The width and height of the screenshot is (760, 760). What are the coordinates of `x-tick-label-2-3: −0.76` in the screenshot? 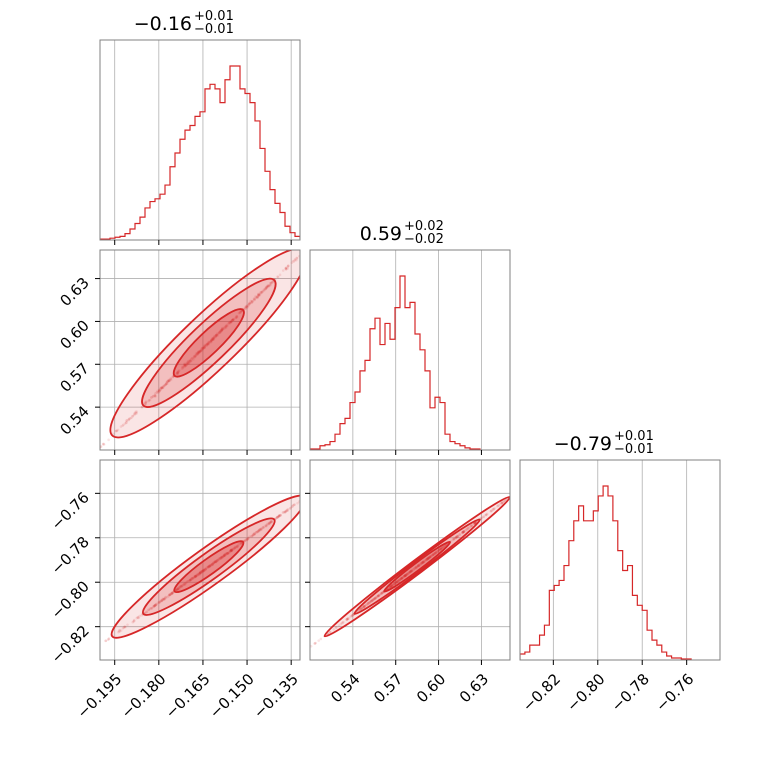 It's located at (674, 692).